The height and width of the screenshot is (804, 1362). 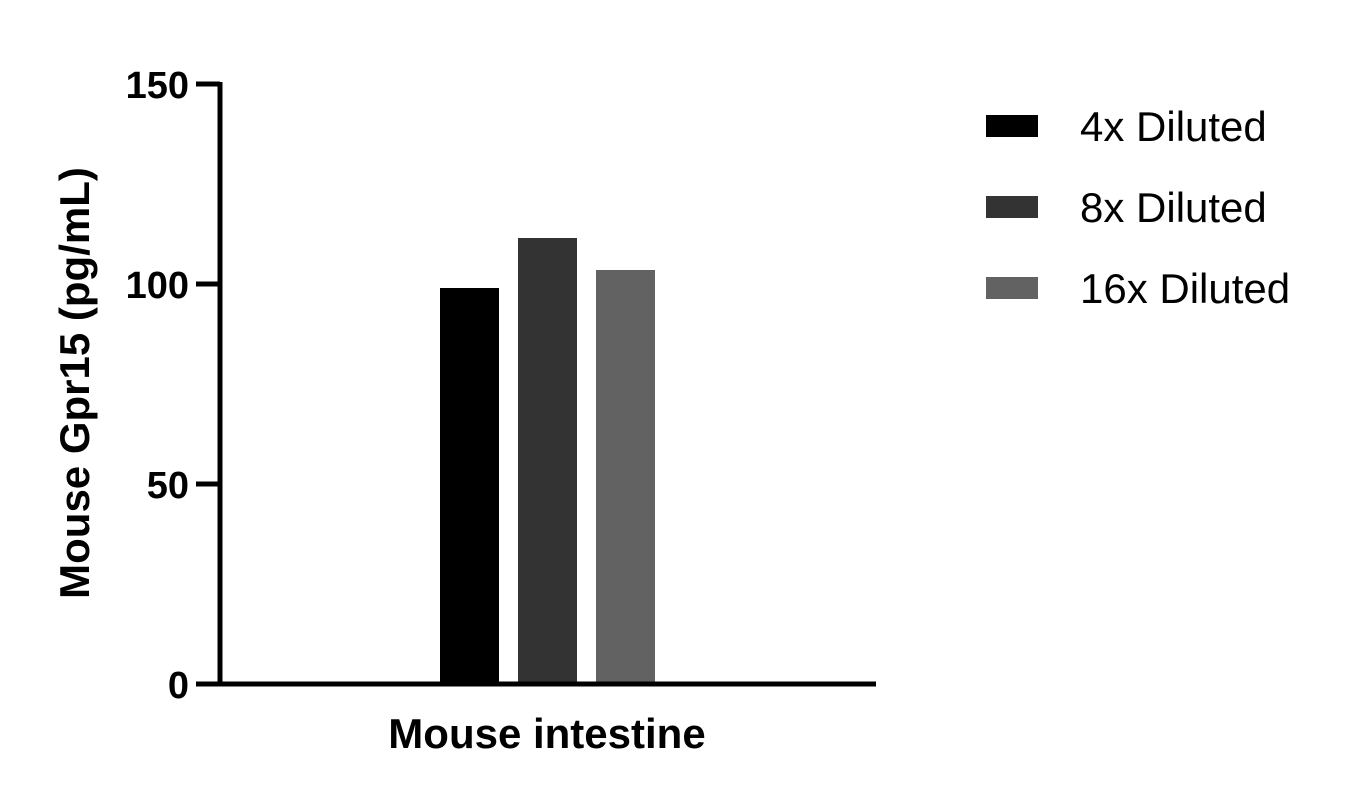 What do you see at coordinates (168, 486) in the screenshot?
I see `y-tick-label: 50` at bounding box center [168, 486].